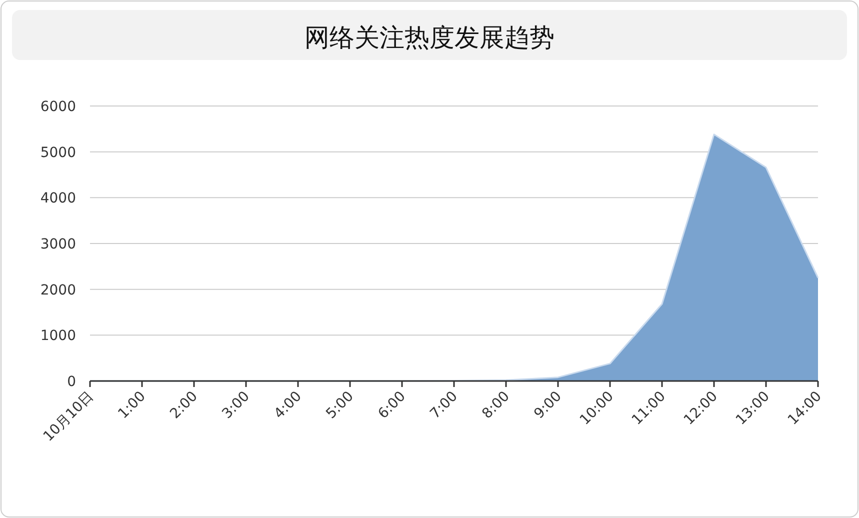 This screenshot has height=518, width=859. What do you see at coordinates (58, 244) in the screenshot?
I see `y-tick-label: 3000` at bounding box center [58, 244].